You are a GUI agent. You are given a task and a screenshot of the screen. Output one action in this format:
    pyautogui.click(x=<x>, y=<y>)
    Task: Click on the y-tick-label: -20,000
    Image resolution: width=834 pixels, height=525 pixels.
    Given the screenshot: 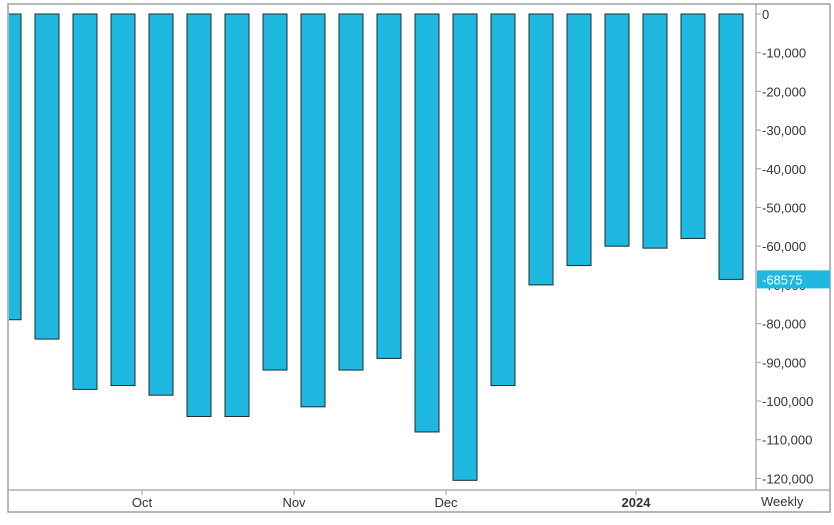 What is the action you would take?
    pyautogui.click(x=784, y=91)
    